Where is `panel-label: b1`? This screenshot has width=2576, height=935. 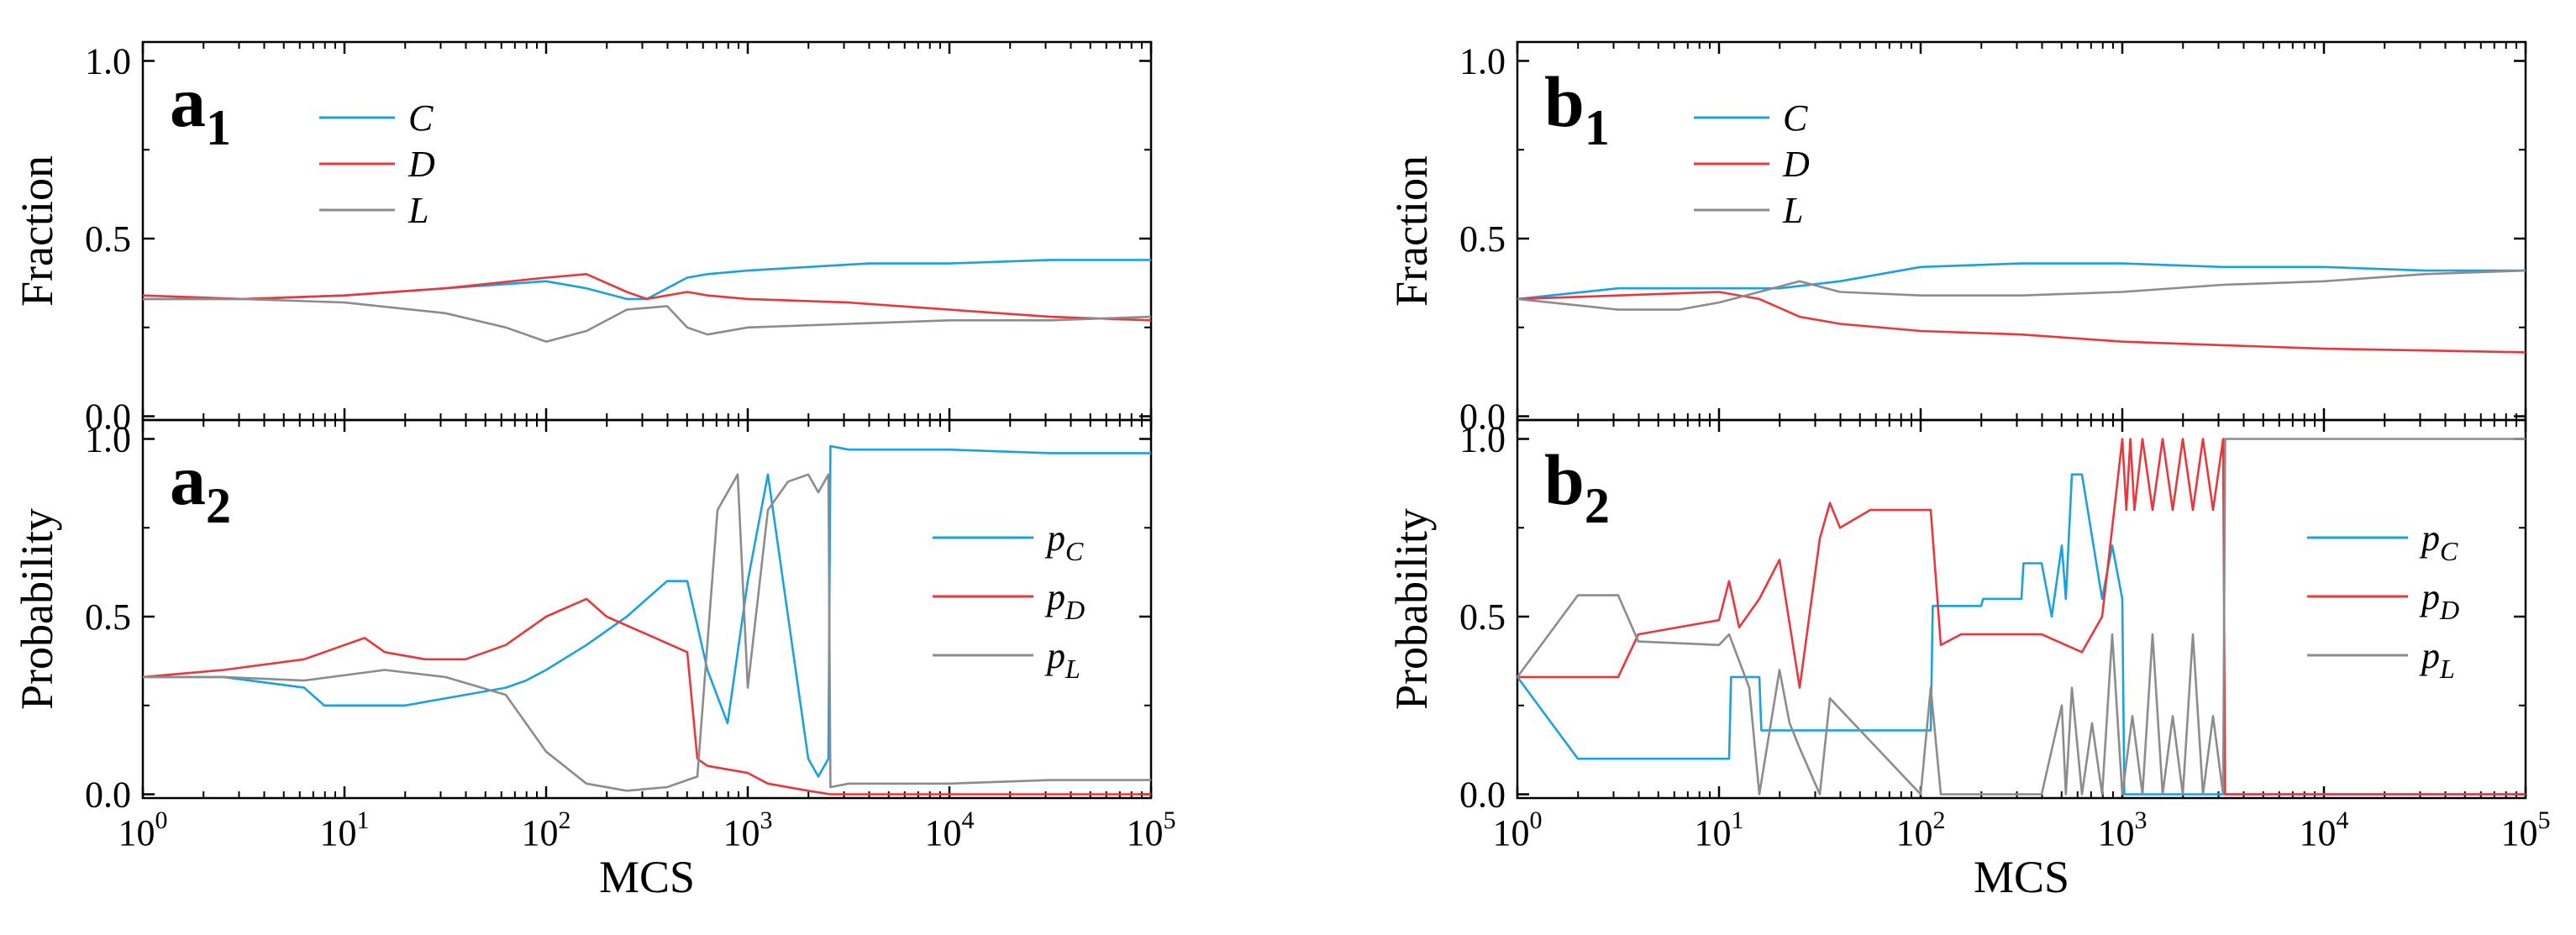 panel-label: b1 is located at coordinates (1577, 108).